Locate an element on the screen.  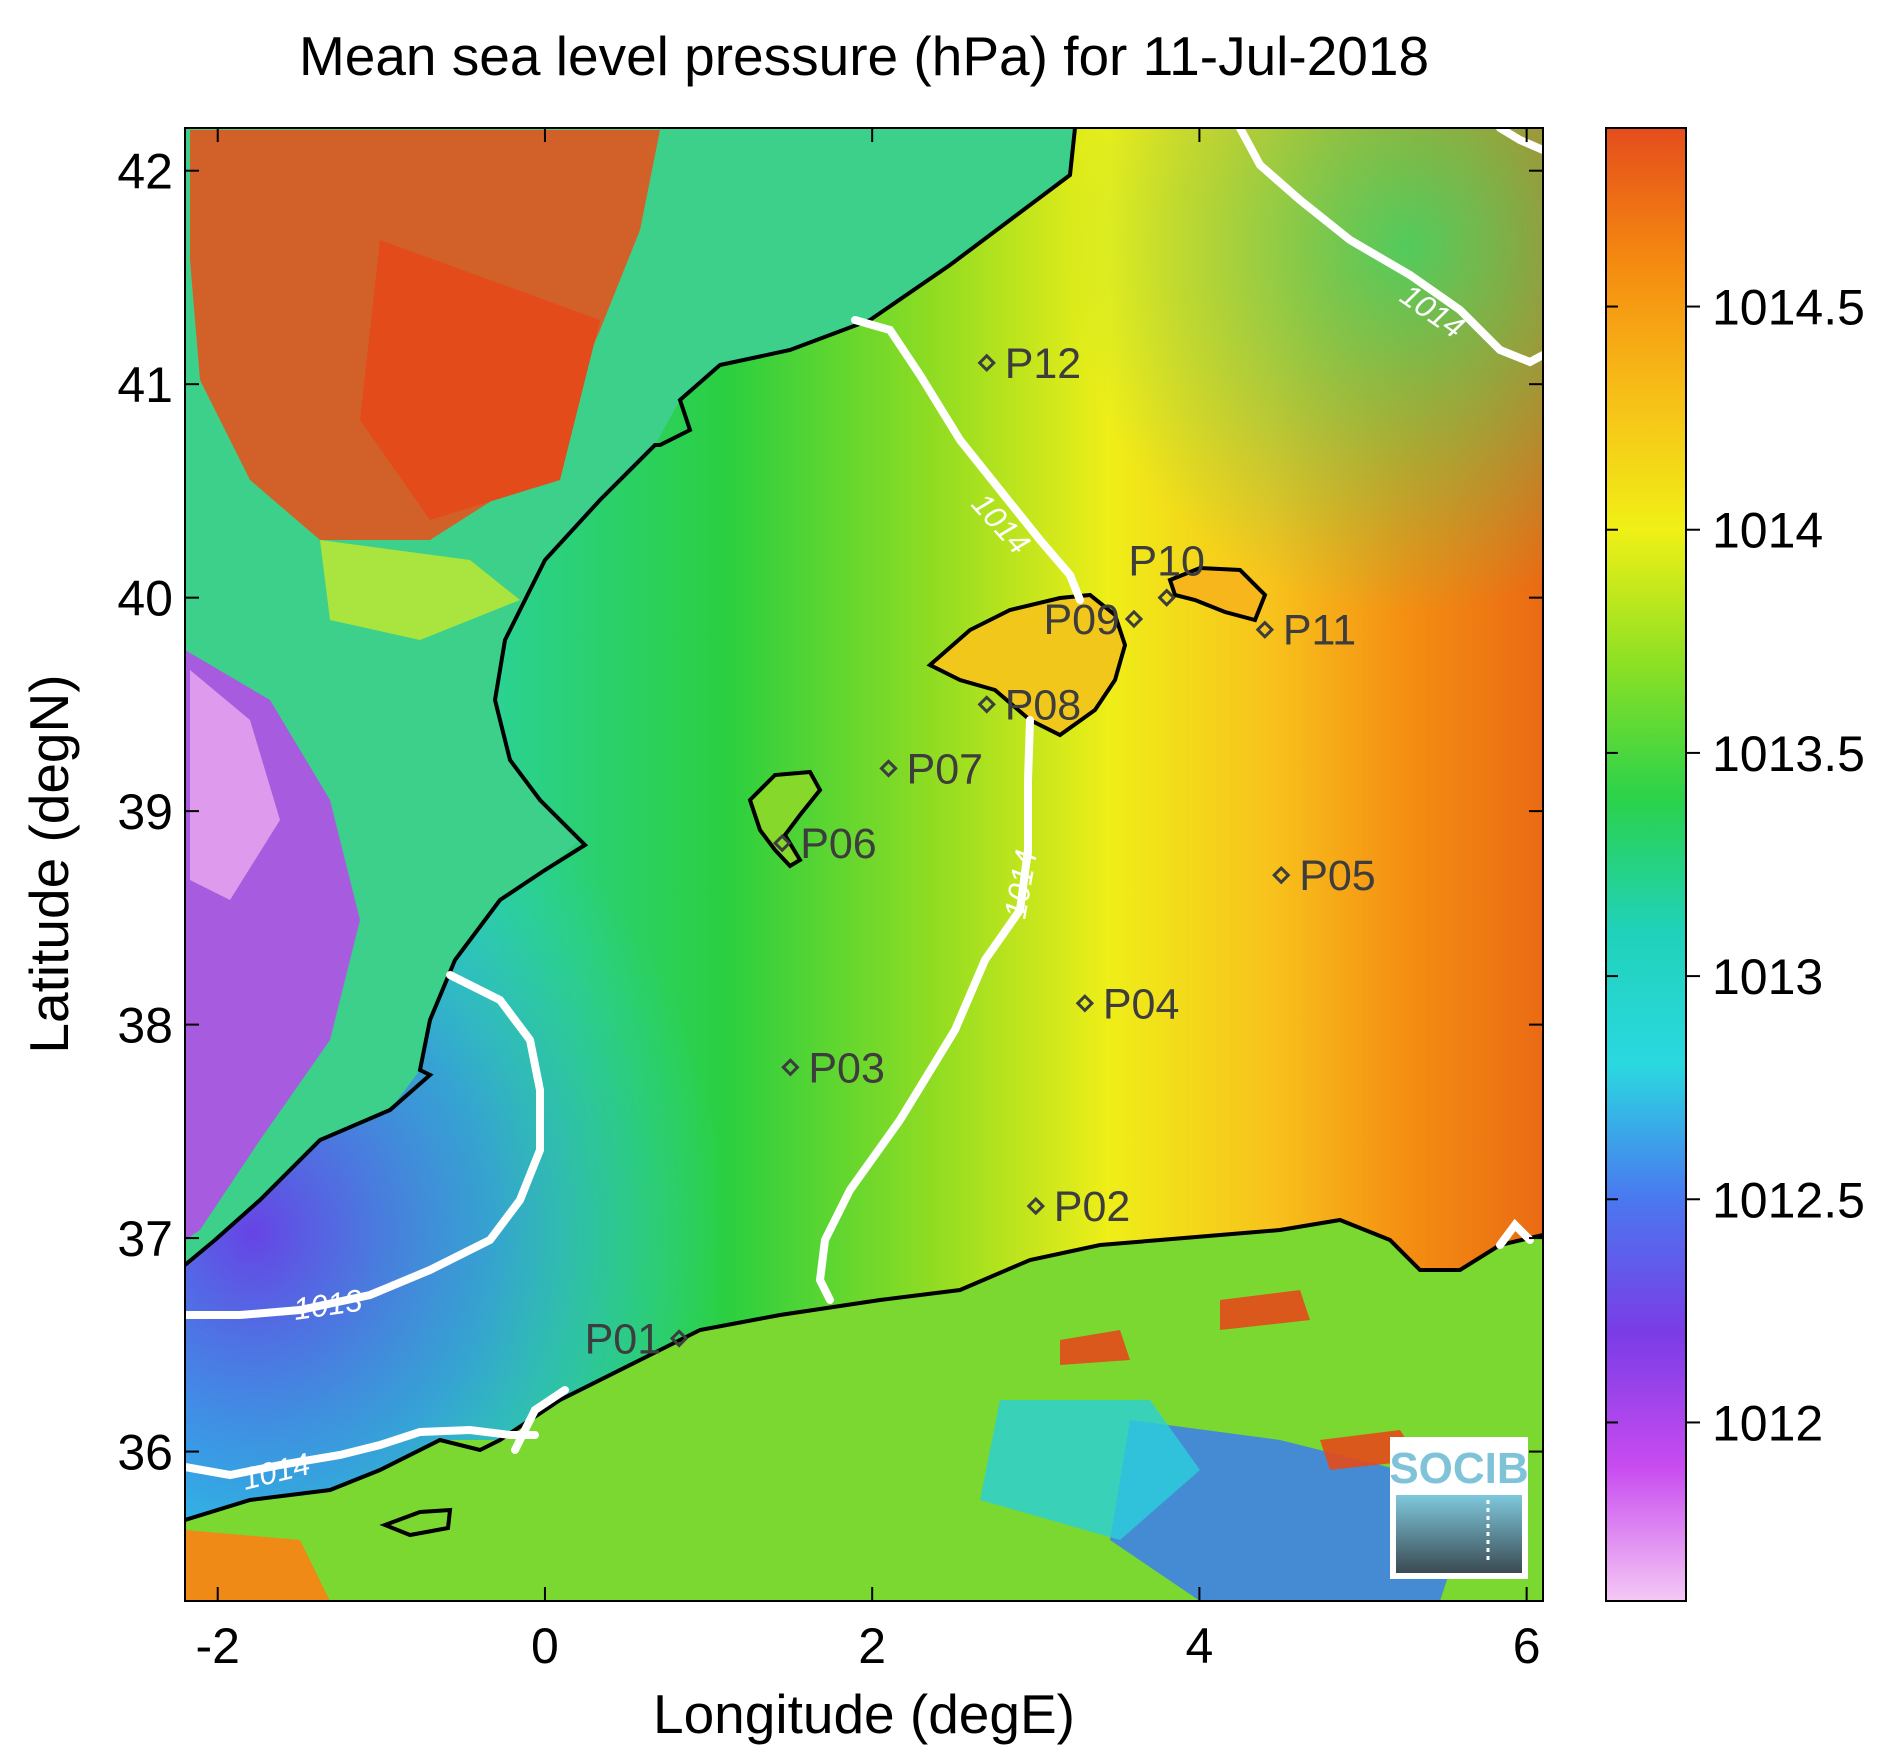
station-p06: P06 is located at coordinates (825, 844).